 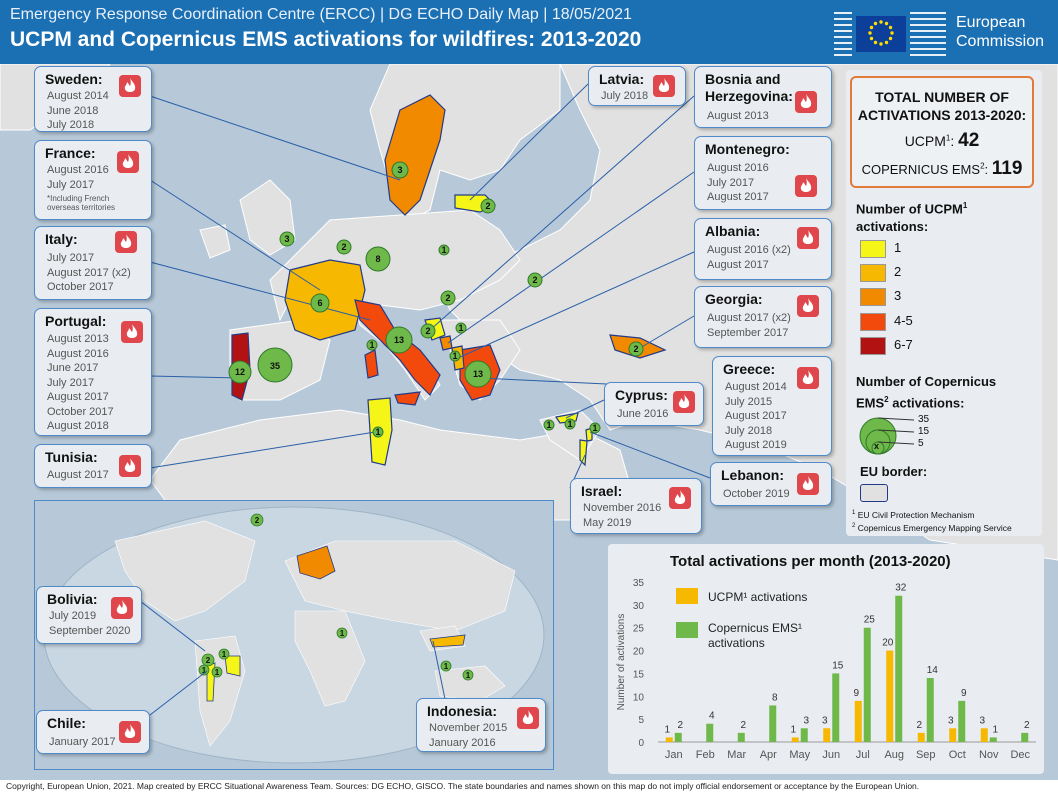 I want to click on legend-label-ems-cont: activations, so click(x=736, y=643).